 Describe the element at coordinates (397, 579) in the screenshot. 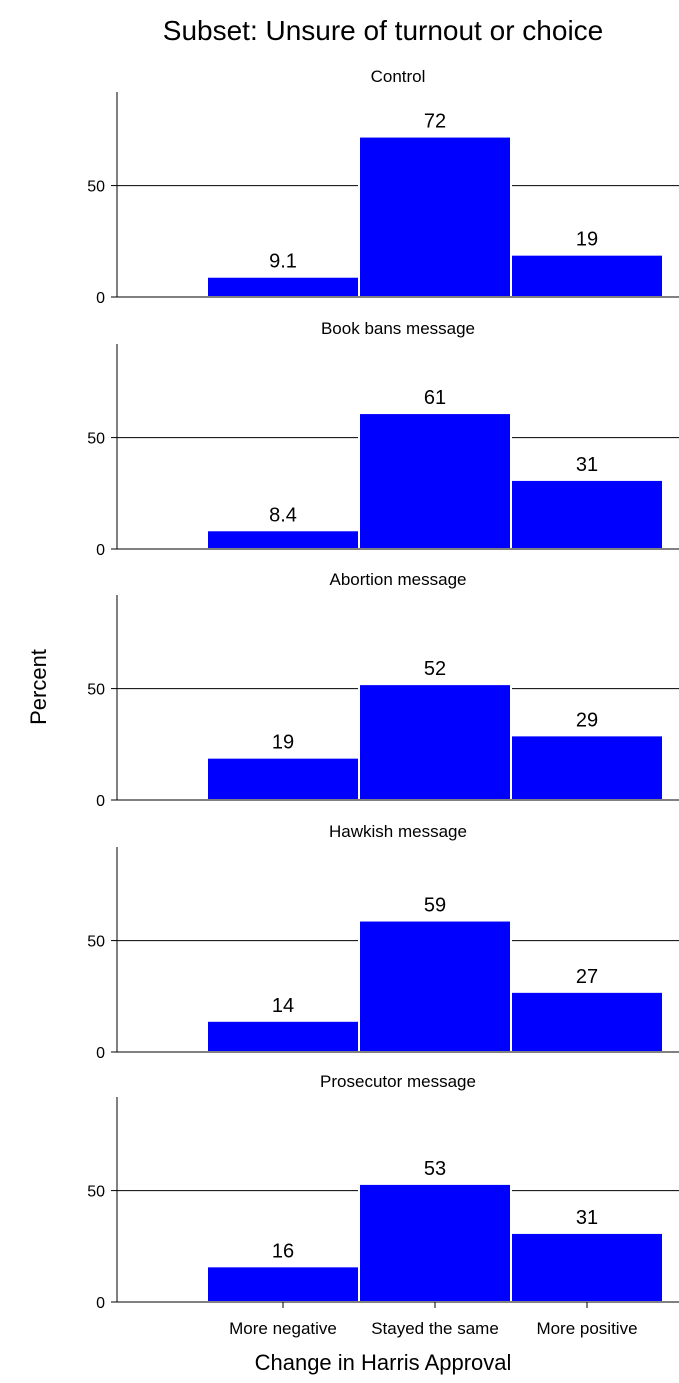

I see `panel-title: Abortion message` at that location.